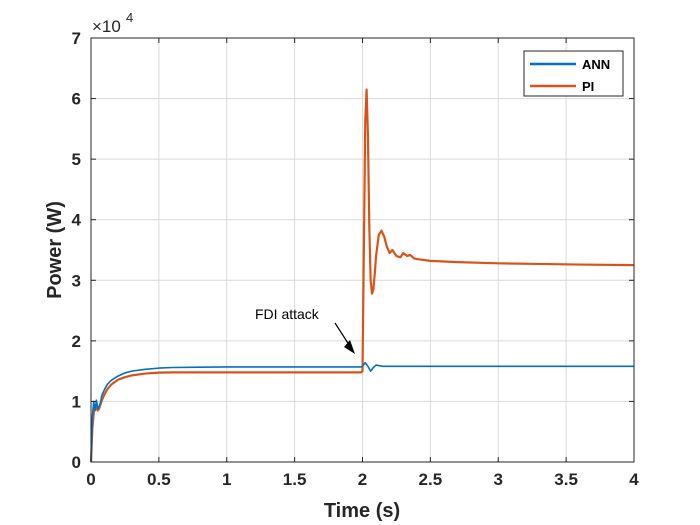  I want to click on y-tick-label: 6, so click(76, 99).